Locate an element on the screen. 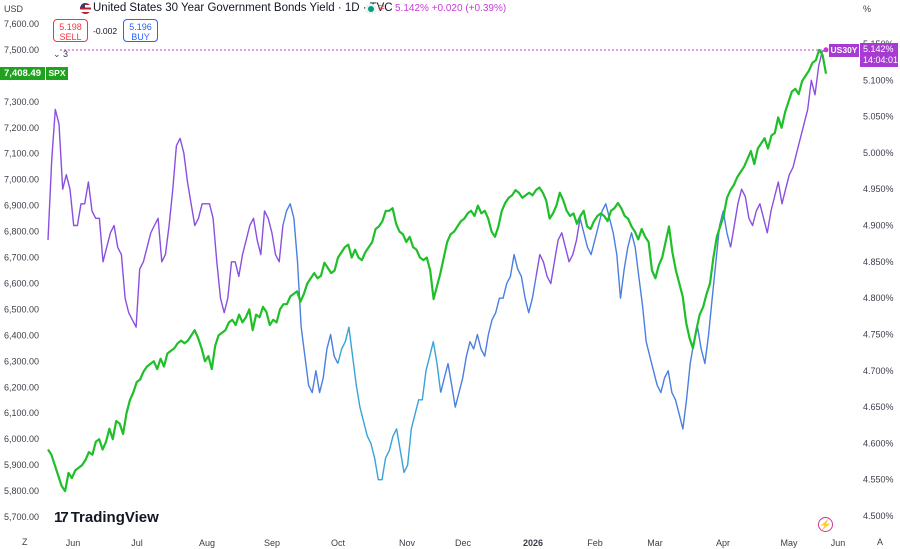 Image resolution: width=900 pixels, height=549 pixels. market-open-icon is located at coordinates (371, 9).